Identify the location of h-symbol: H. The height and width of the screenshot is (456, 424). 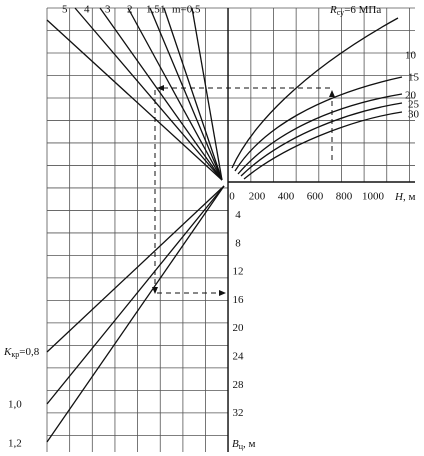
(399, 197).